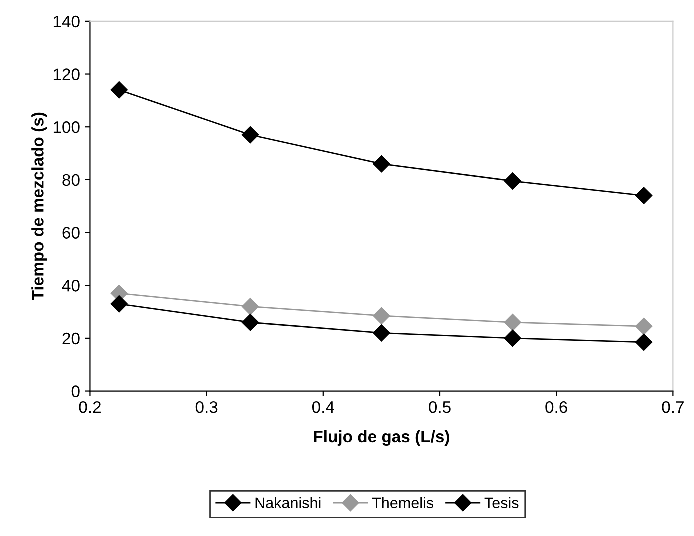 This screenshot has height=536, width=694. What do you see at coordinates (90, 407) in the screenshot?
I see `x-tick-label: 0.2` at bounding box center [90, 407].